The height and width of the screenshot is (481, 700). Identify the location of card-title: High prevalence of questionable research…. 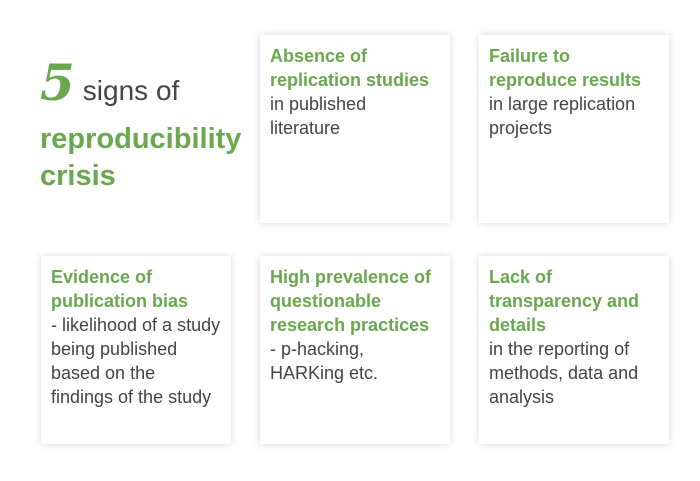
(355, 301).